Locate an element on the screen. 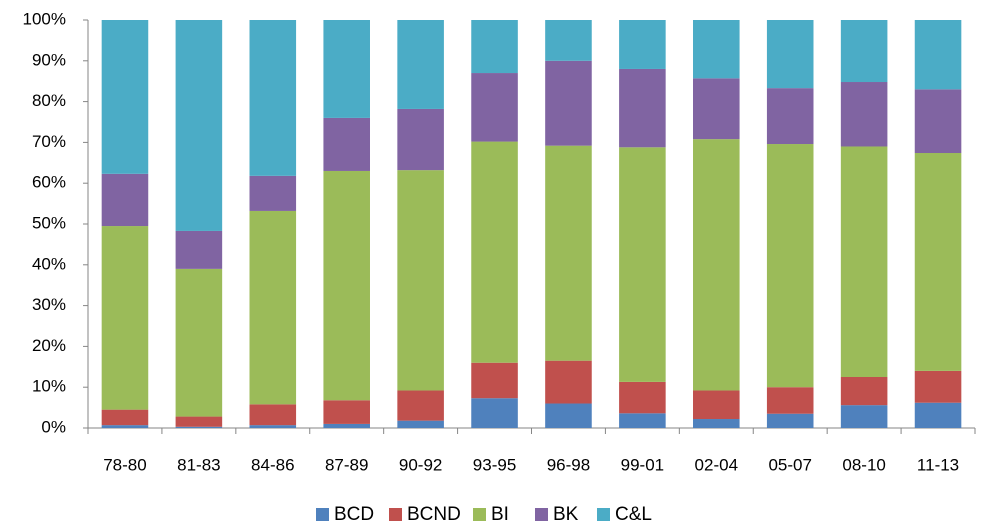 This screenshot has height=528, width=986. y-tick-label: 70% is located at coordinates (49, 141).